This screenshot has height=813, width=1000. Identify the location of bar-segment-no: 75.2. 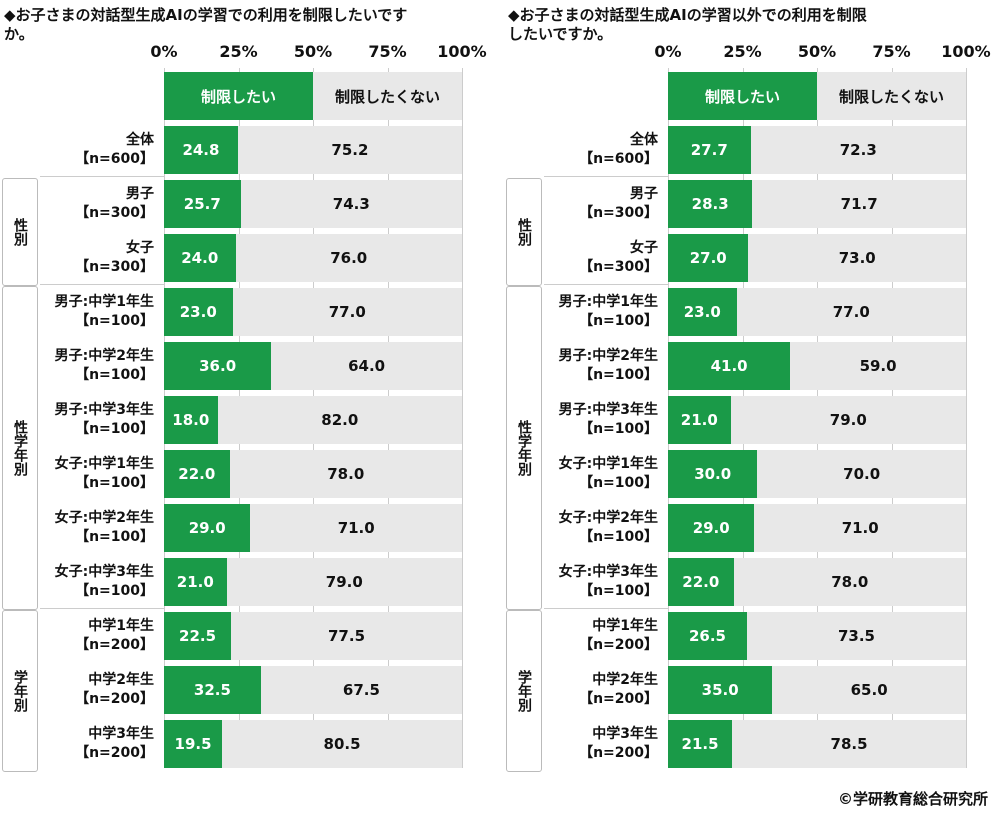
(349, 150).